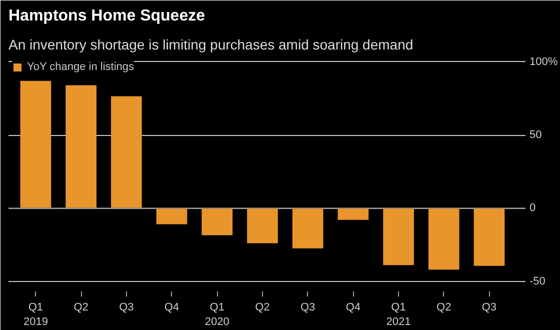 The image size is (560, 330). Describe the element at coordinates (544, 62) in the screenshot. I see `y-tick-label: 100%` at that location.